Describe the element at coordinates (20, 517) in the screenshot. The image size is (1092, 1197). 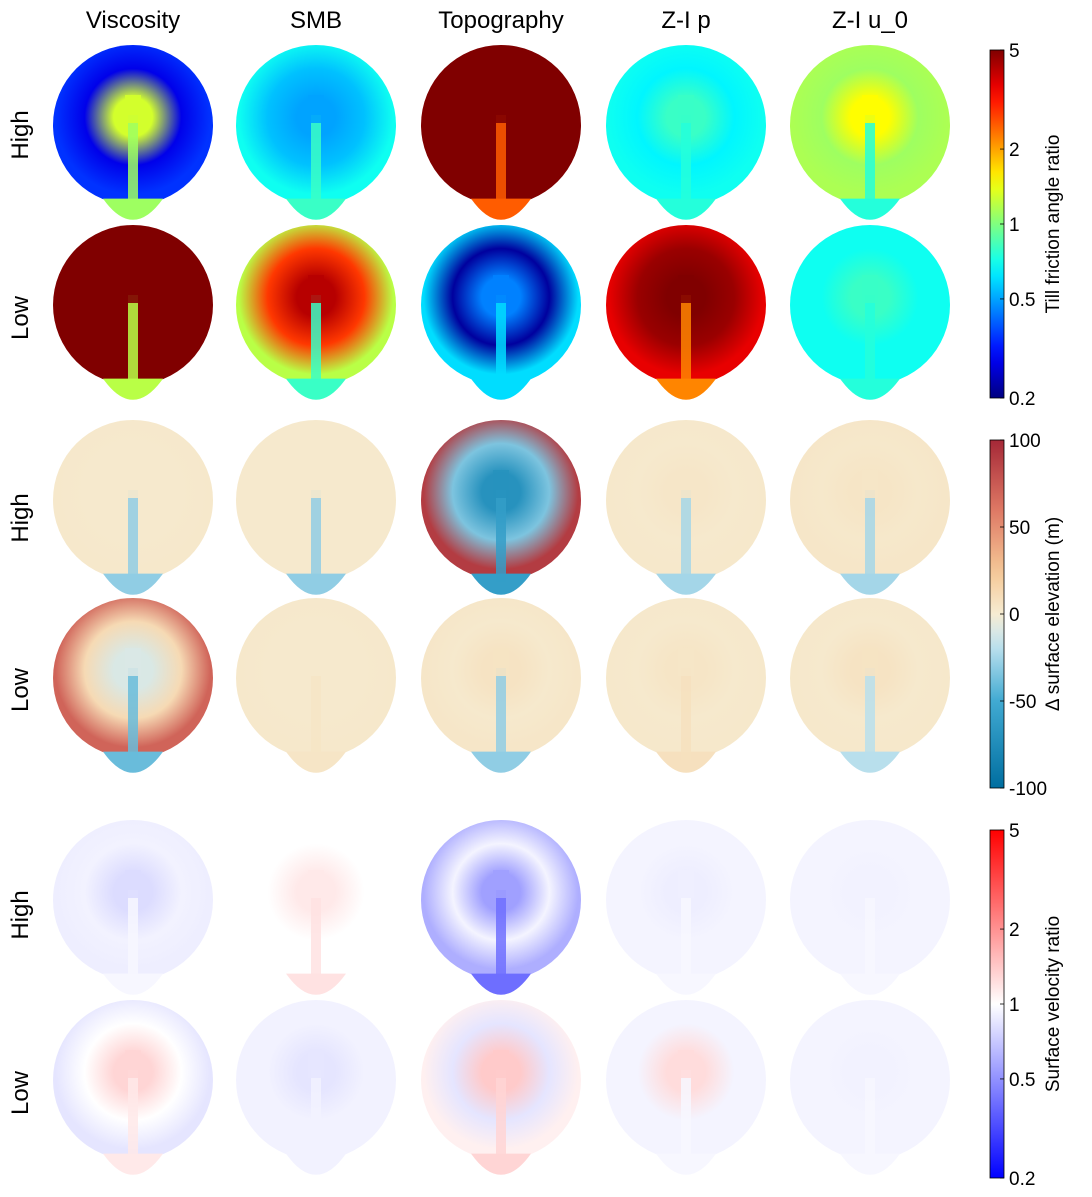
I see `row-label-high-2: High` at that location.